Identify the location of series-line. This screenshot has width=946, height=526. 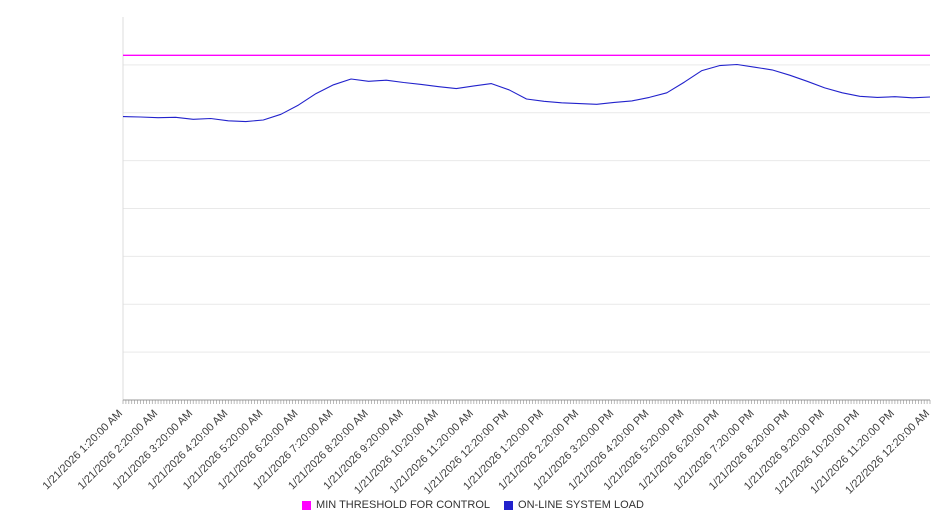
(526, 93).